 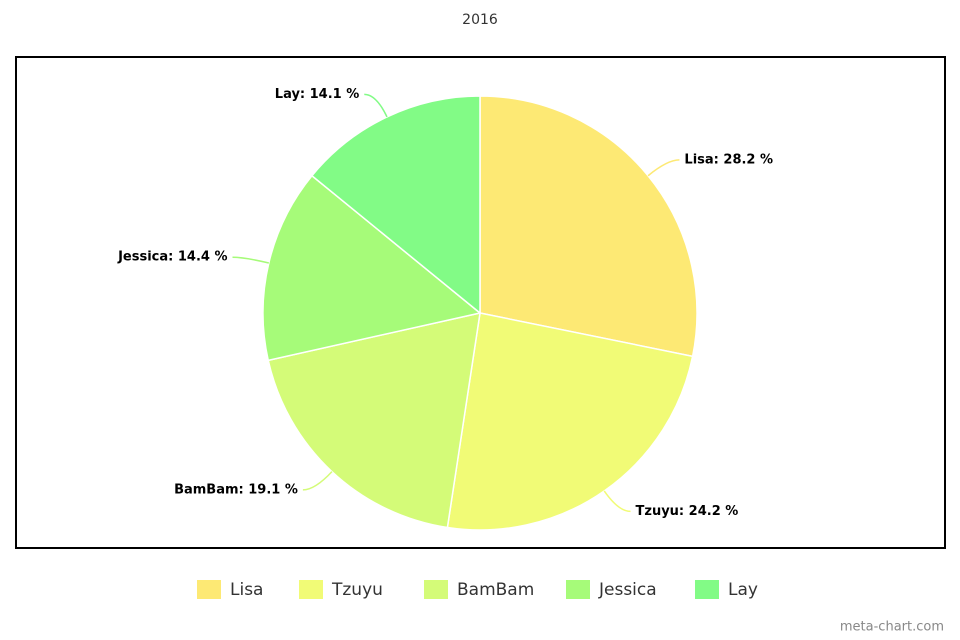 What do you see at coordinates (246, 590) in the screenshot?
I see `legend-label: Lisa` at bounding box center [246, 590].